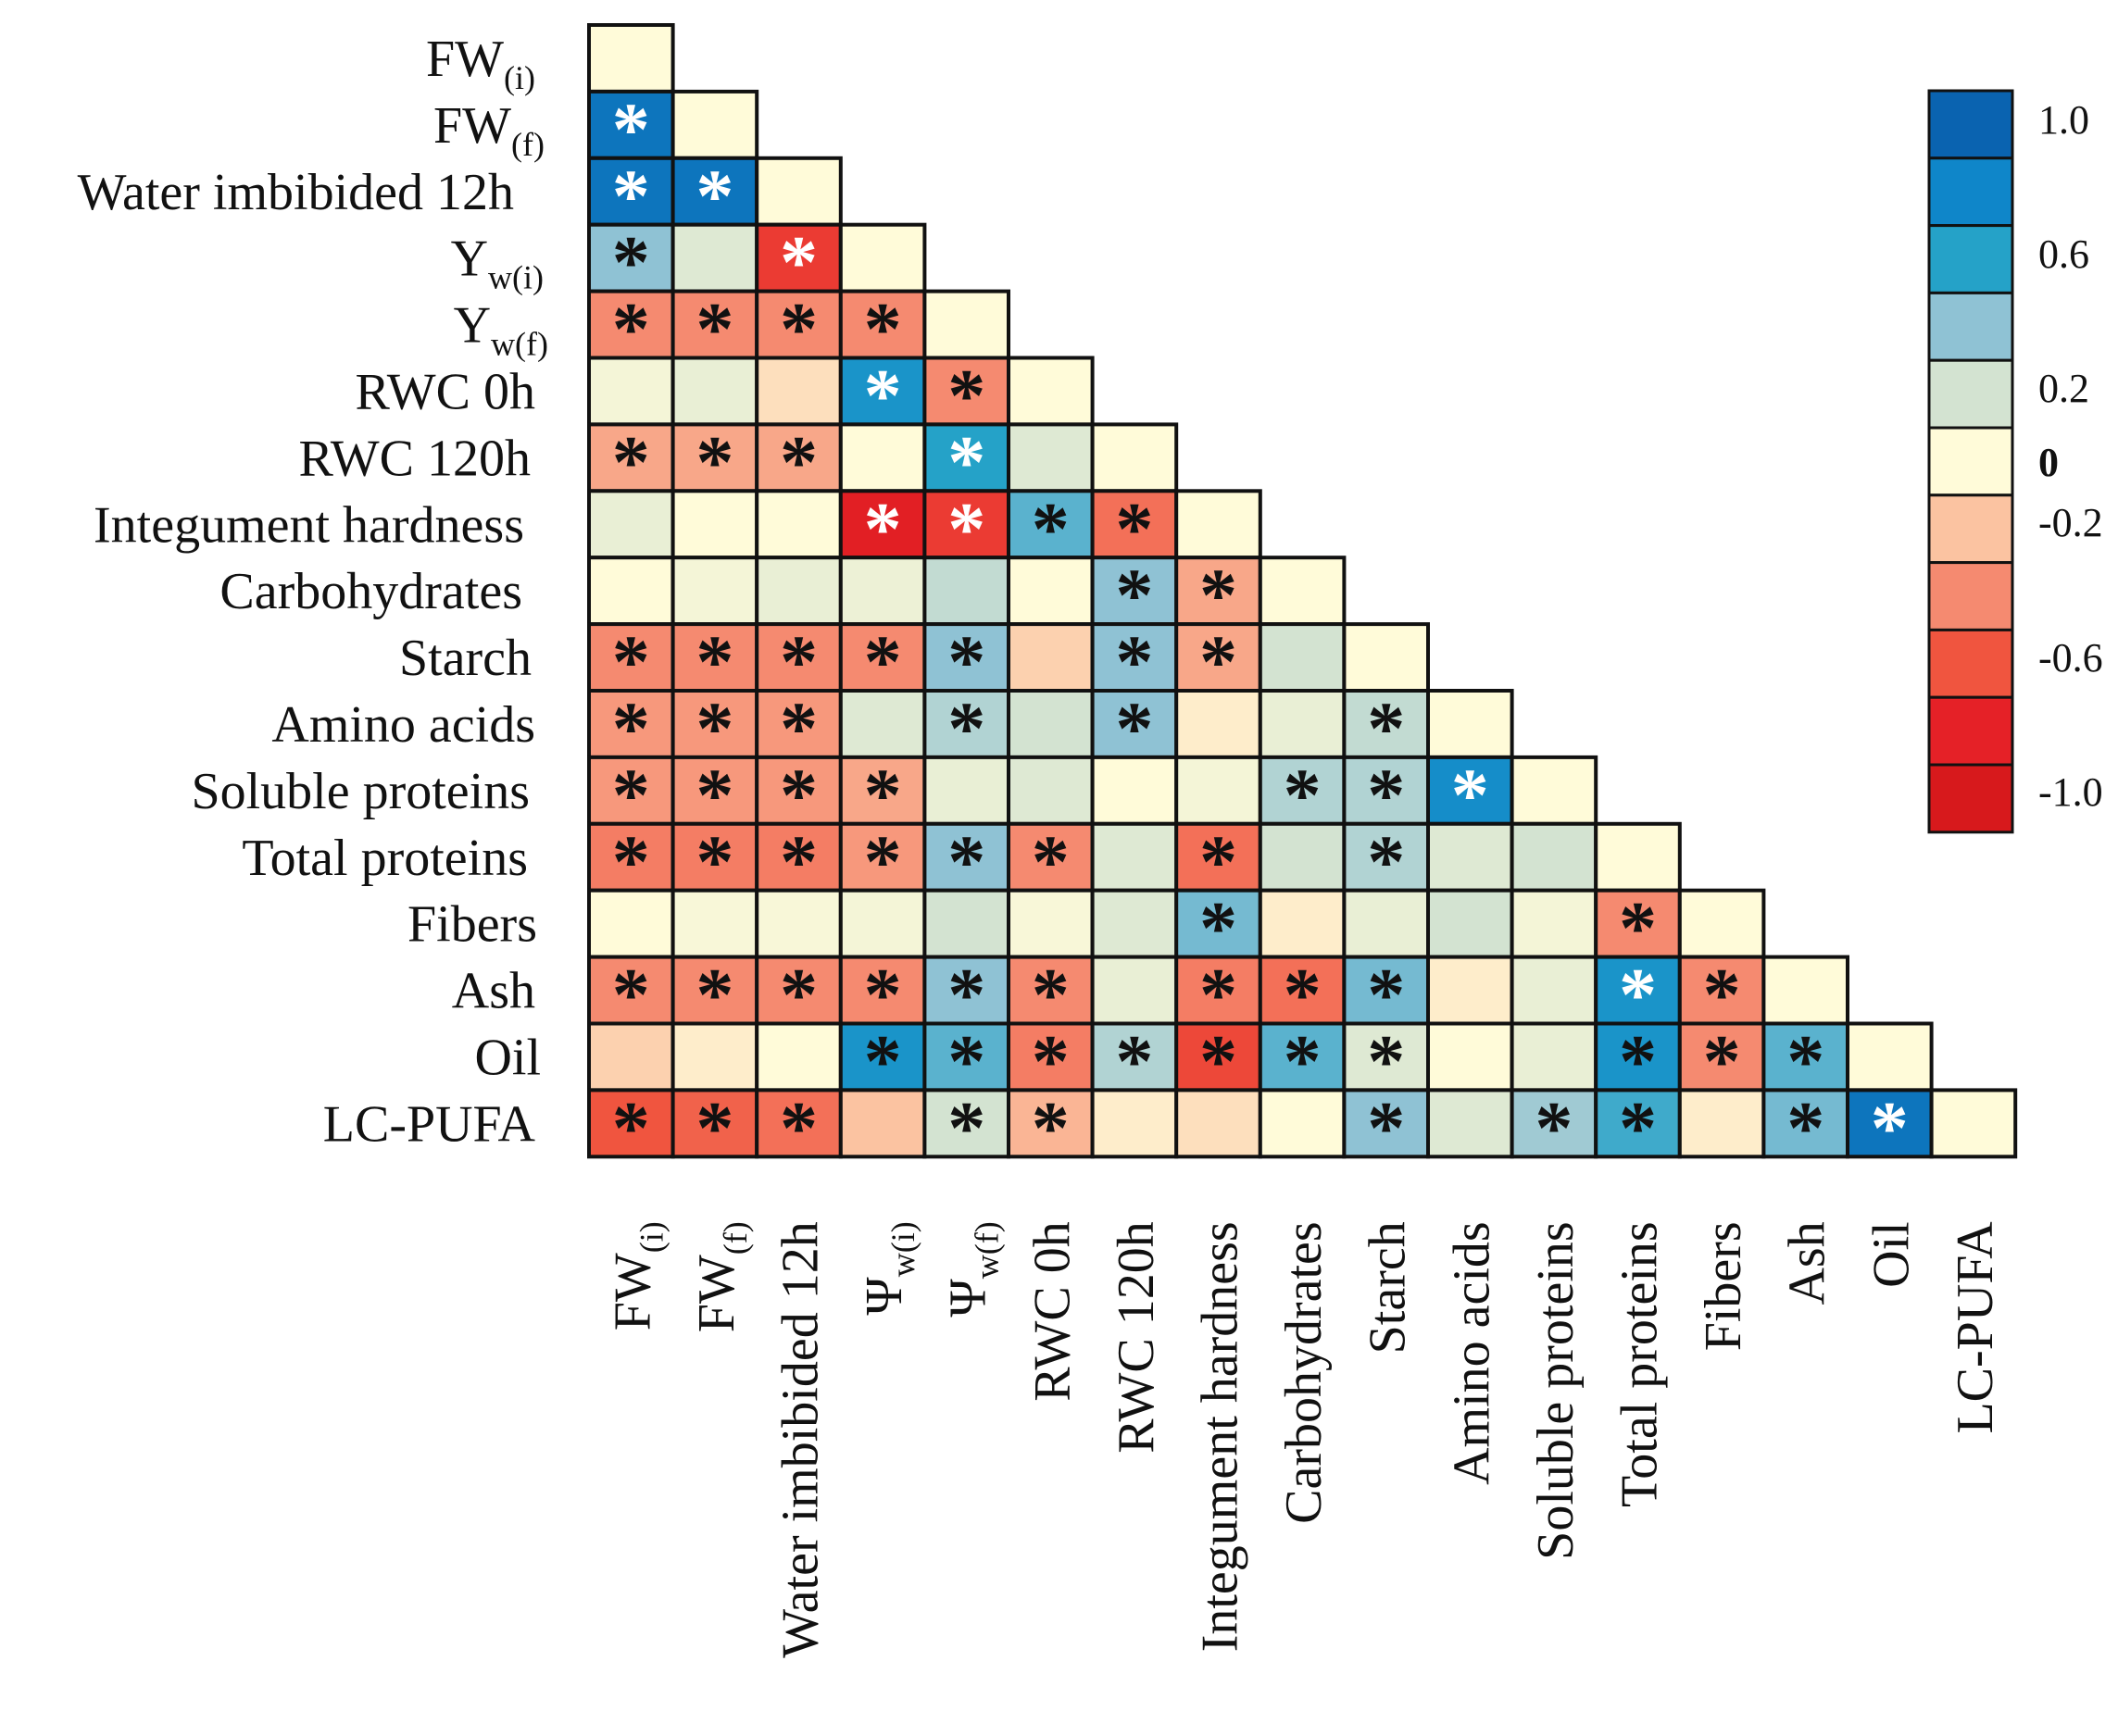 The image size is (2118, 1736). I want to click on cell-r3-c3, so click(882, 257).